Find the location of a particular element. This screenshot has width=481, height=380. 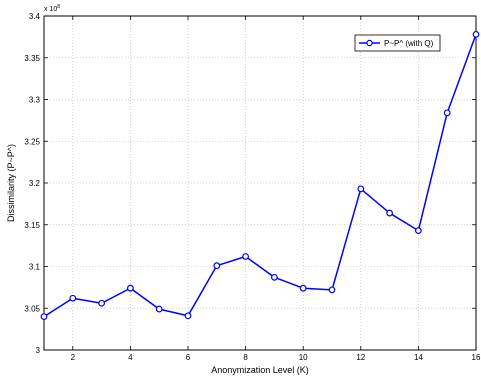

legend-box is located at coordinates (397, 43).